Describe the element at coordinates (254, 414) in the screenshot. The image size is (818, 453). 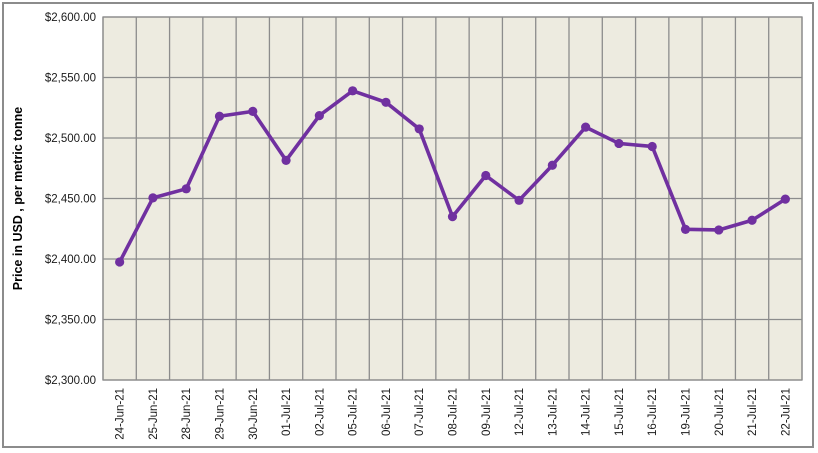
I see `x-tick-label: 30-Jun-21` at that location.